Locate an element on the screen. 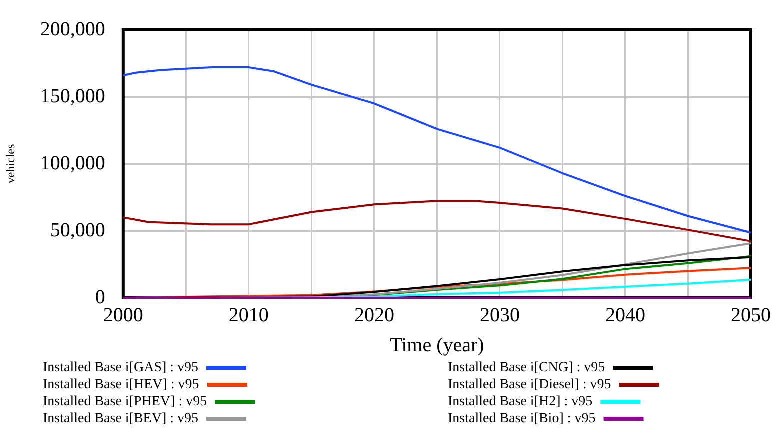  y-tick-label: 50,000 is located at coordinates (78, 230).